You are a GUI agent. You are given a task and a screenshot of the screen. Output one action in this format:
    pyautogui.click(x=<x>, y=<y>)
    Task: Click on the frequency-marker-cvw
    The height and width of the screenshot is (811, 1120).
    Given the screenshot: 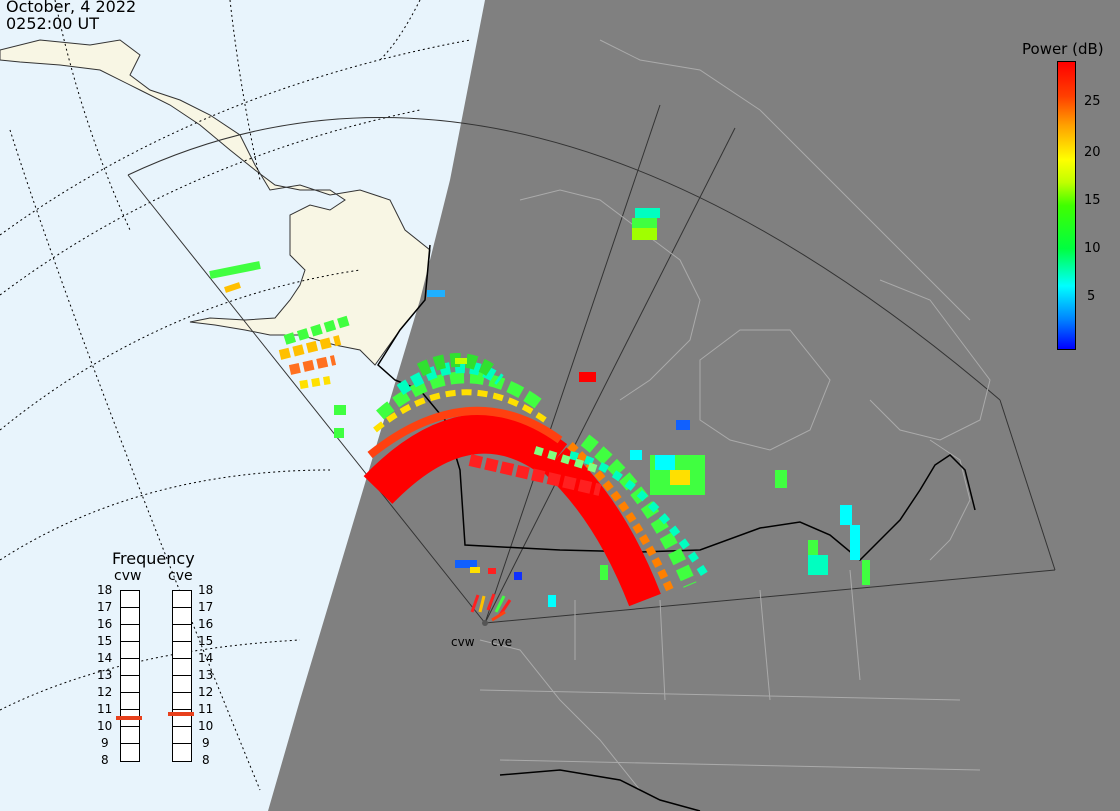 What is the action you would take?
    pyautogui.click(x=129, y=717)
    